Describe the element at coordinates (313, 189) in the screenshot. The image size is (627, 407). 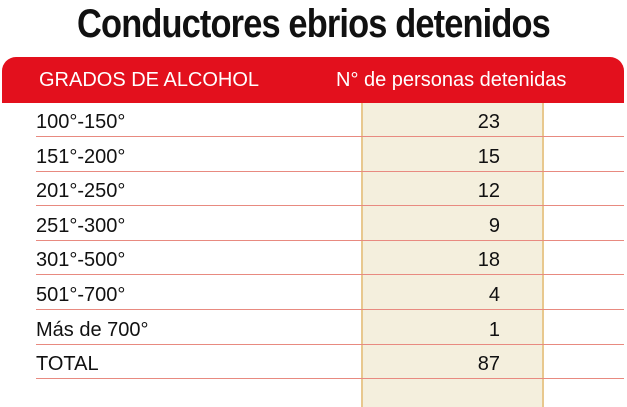
I see `table-row: 201°-250° 12` at that location.